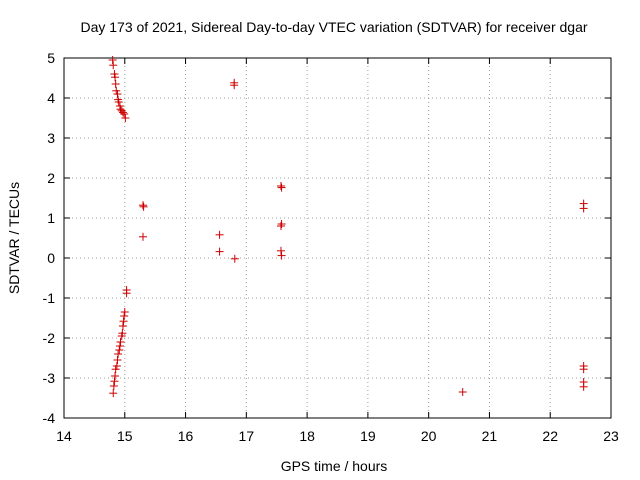  What do you see at coordinates (307, 436) in the screenshot?
I see `x-tick-label: 18` at bounding box center [307, 436].